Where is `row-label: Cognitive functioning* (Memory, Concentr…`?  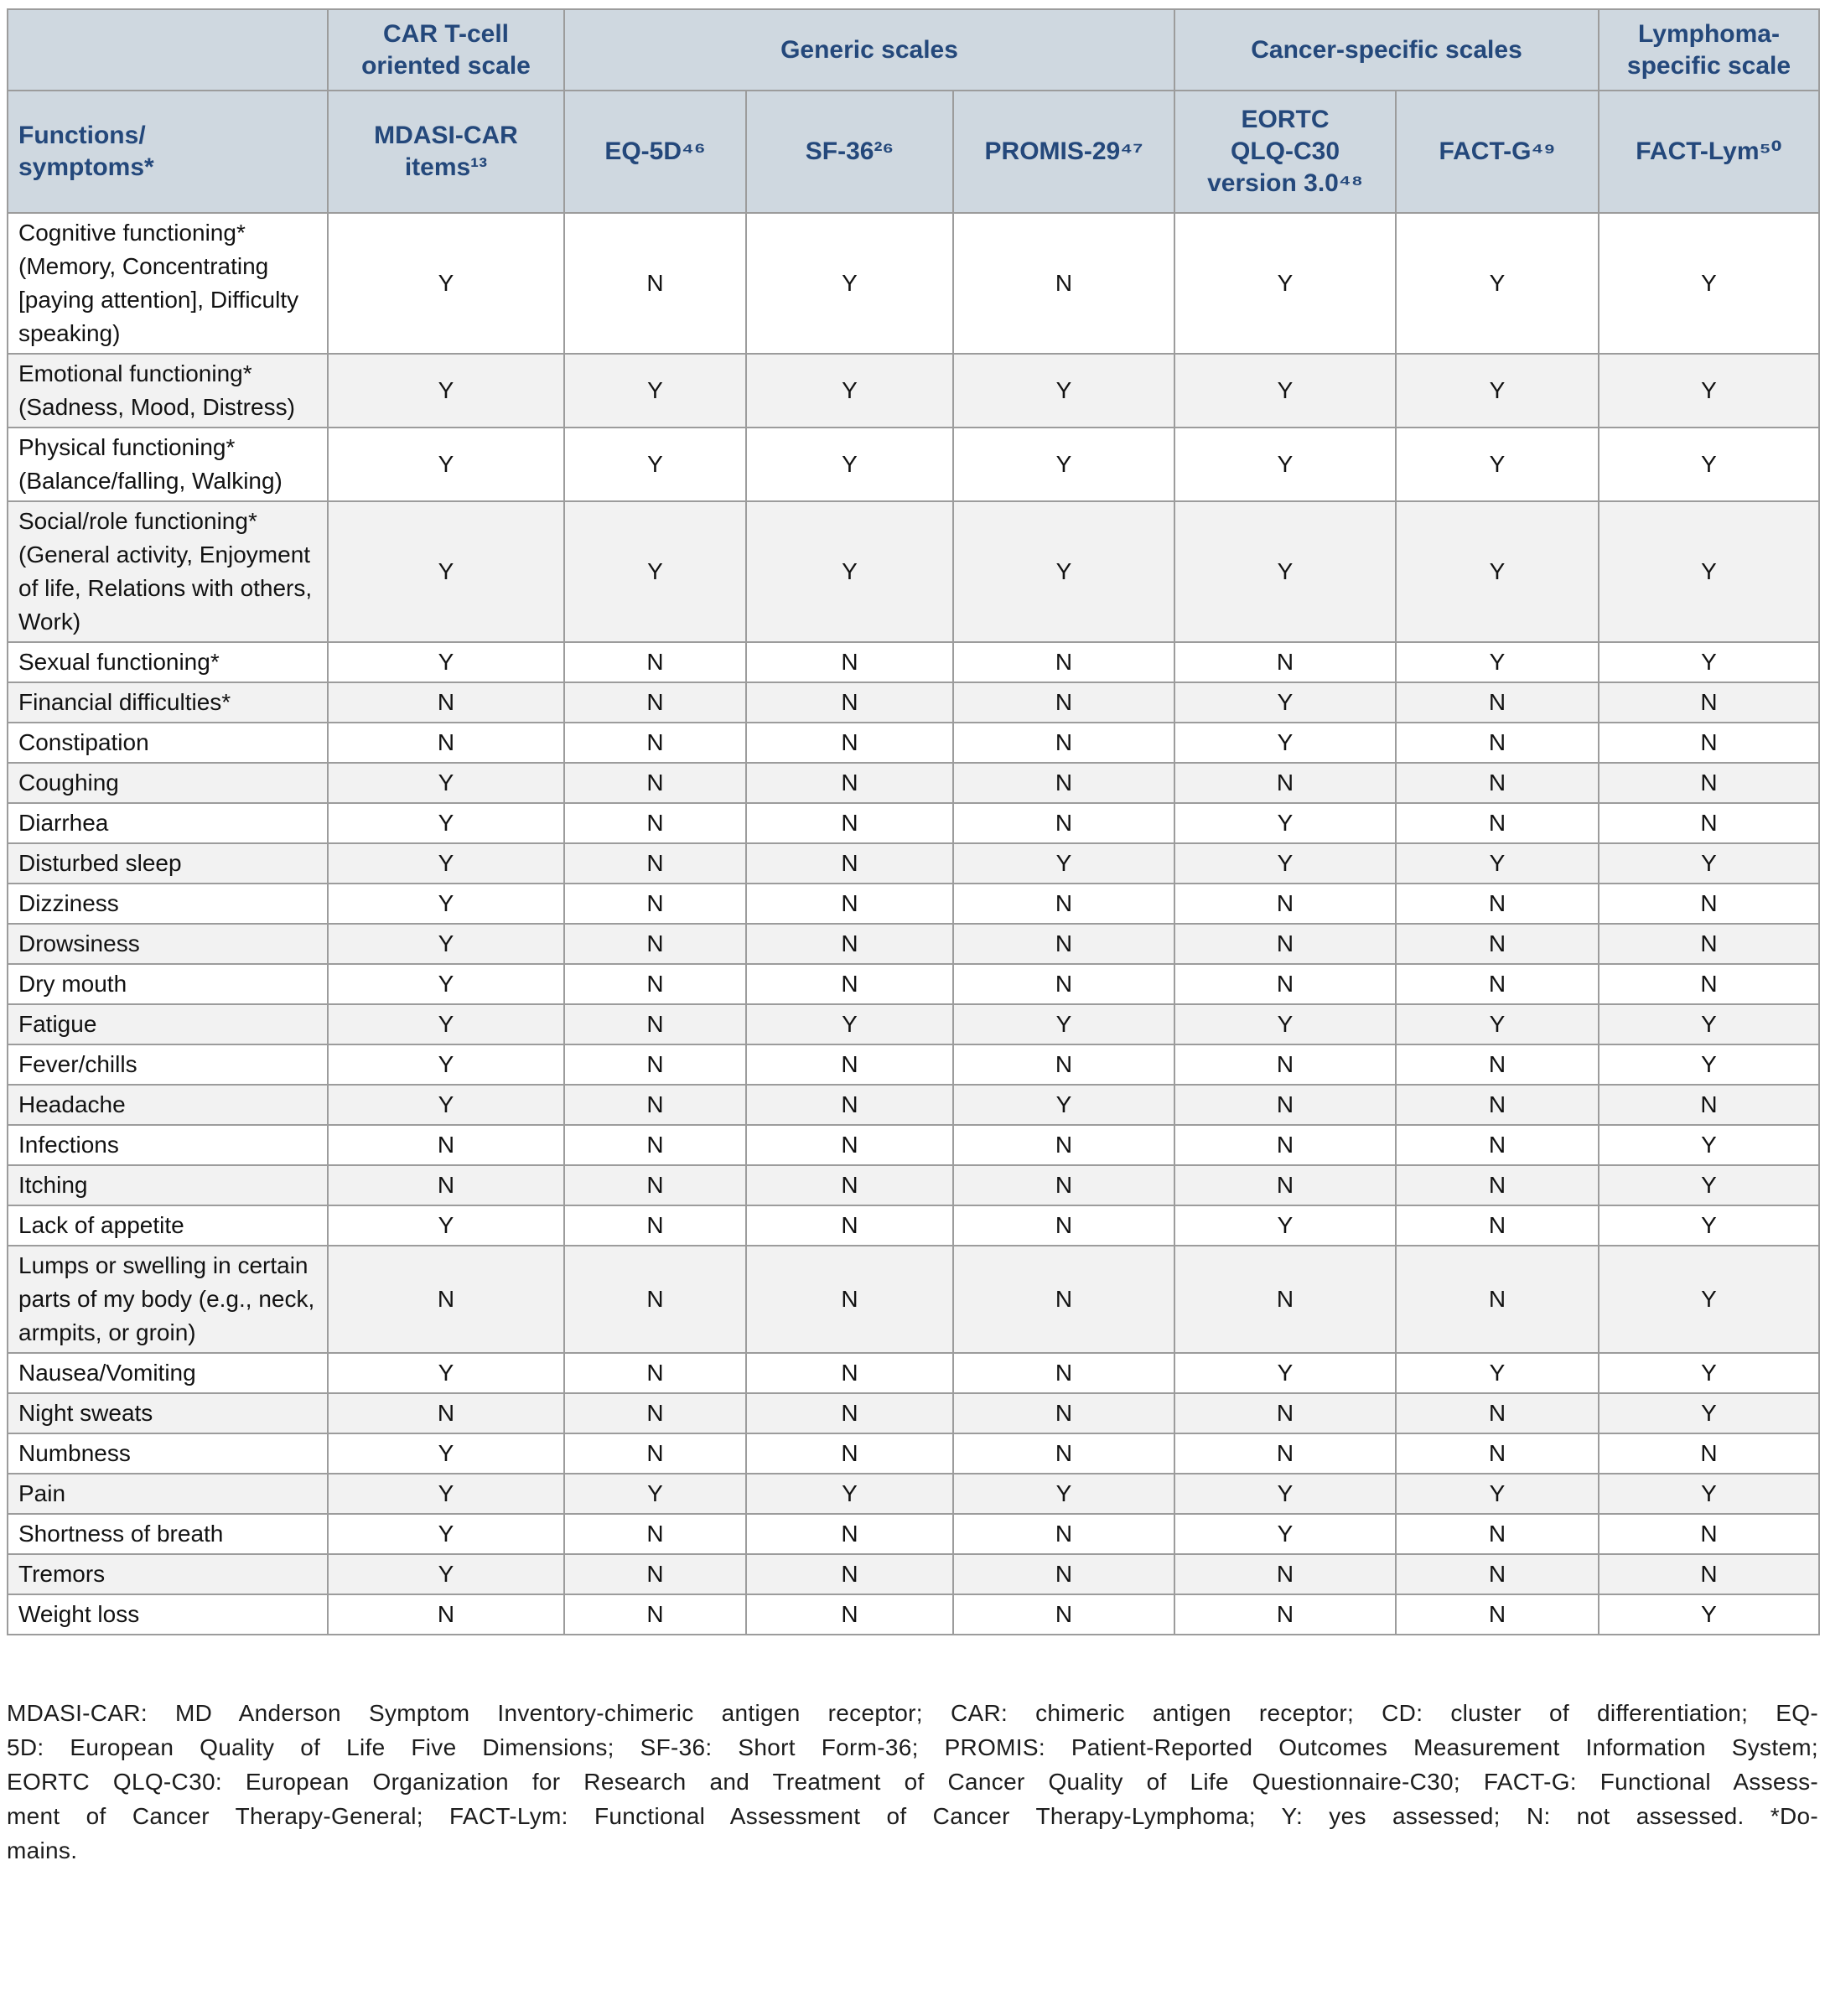
row-label: Cognitive functioning* (Memory, Concentr… is located at coordinates (168, 283).